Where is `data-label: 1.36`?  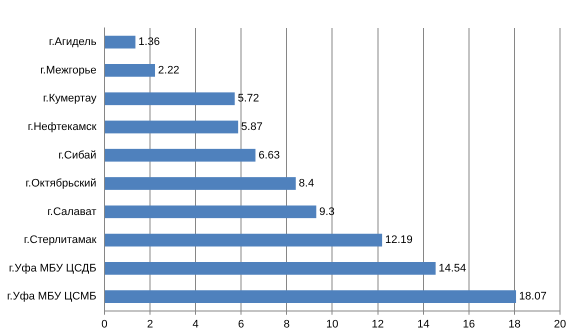
data-label: 1.36 is located at coordinates (149, 42).